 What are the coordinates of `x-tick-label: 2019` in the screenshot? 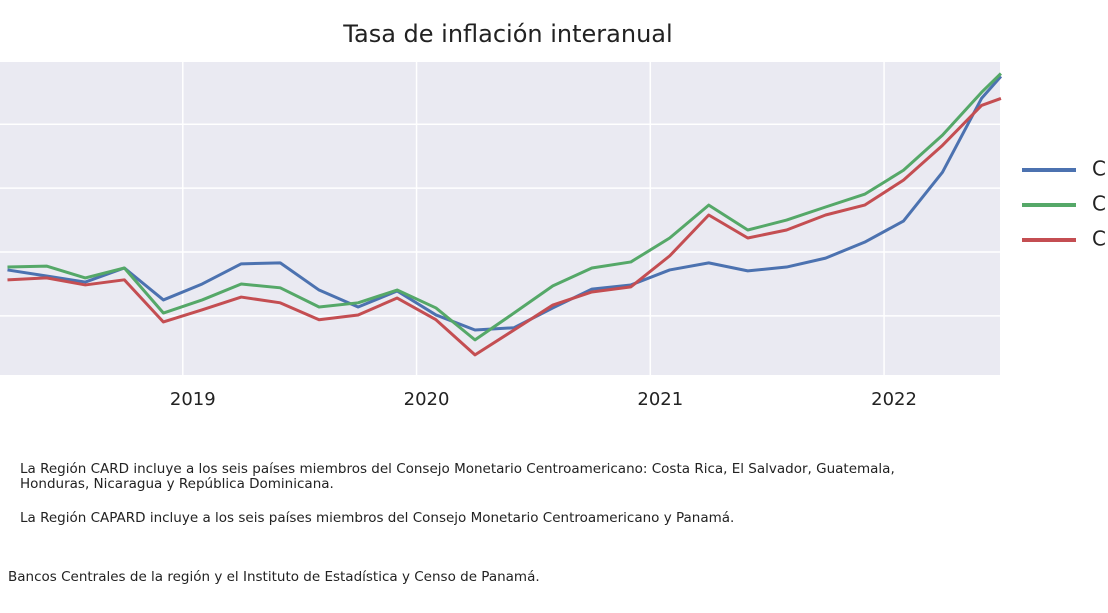 It's located at (193, 399).